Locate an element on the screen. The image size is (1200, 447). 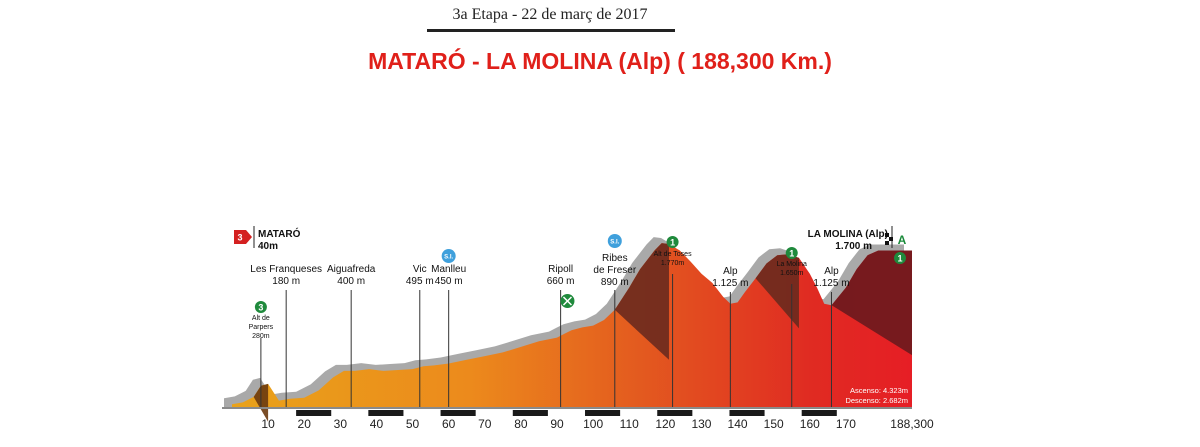
place-altitude: 40m is located at coordinates (268, 246).